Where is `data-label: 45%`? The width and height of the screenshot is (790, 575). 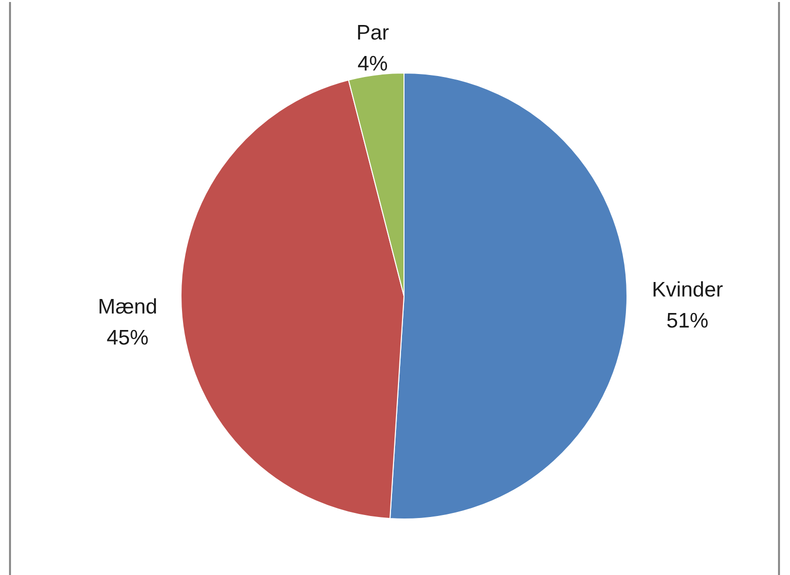 data-label: 45% is located at coordinates (127, 338).